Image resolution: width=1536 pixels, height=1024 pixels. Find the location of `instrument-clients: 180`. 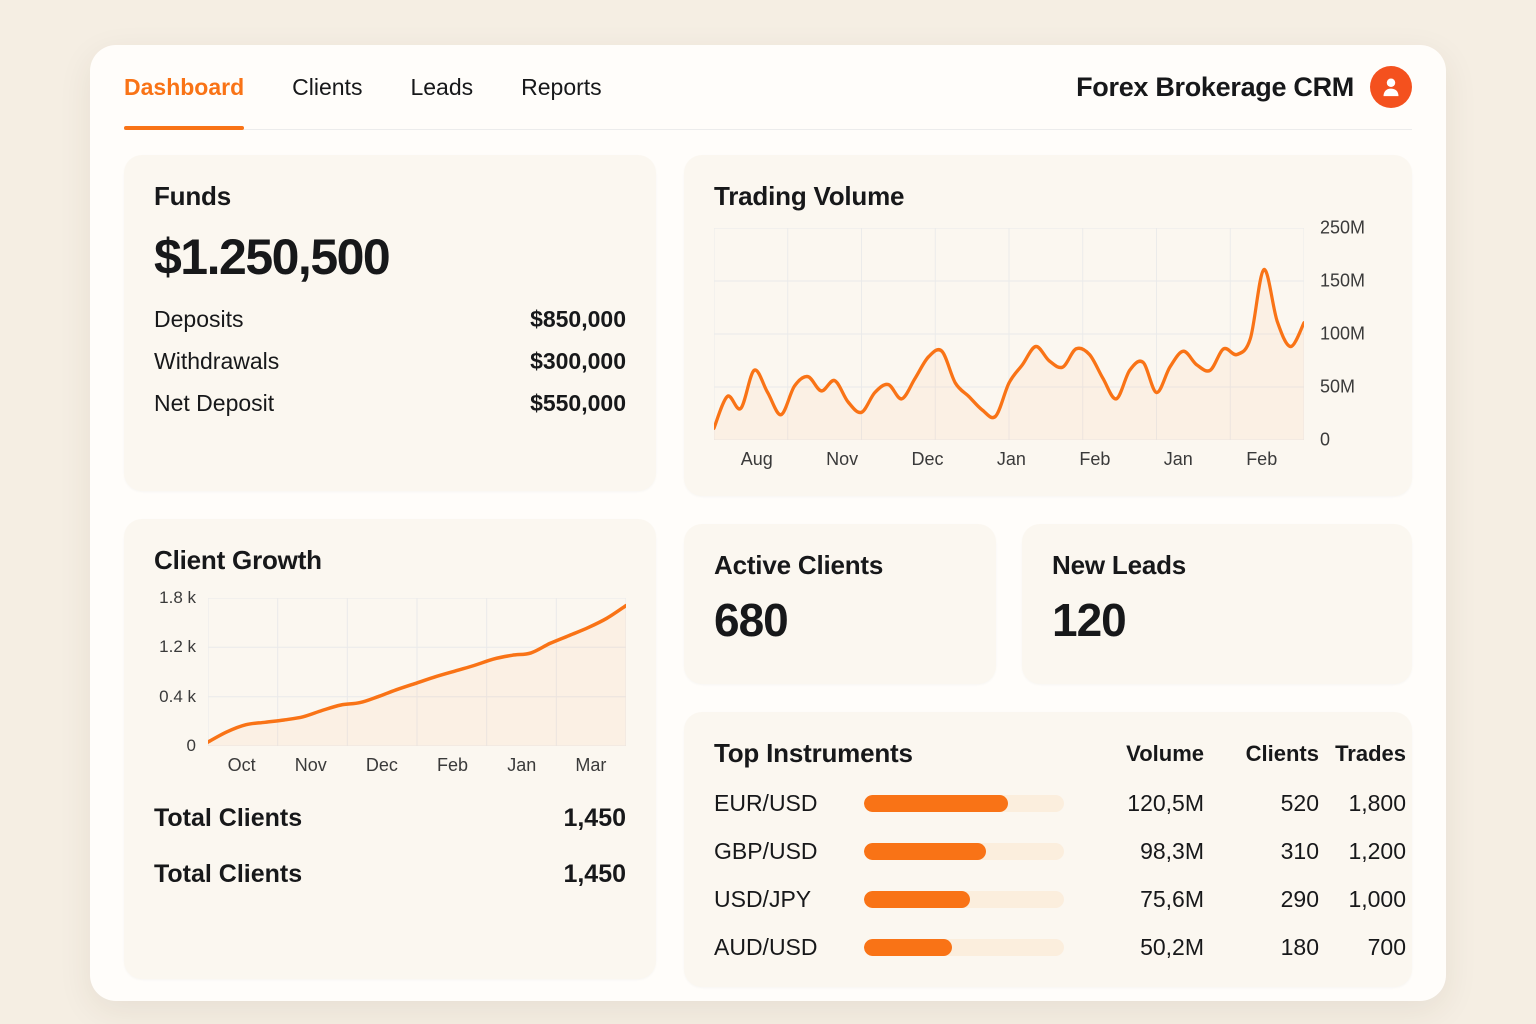

instrument-clients: 180 is located at coordinates (1299, 947).